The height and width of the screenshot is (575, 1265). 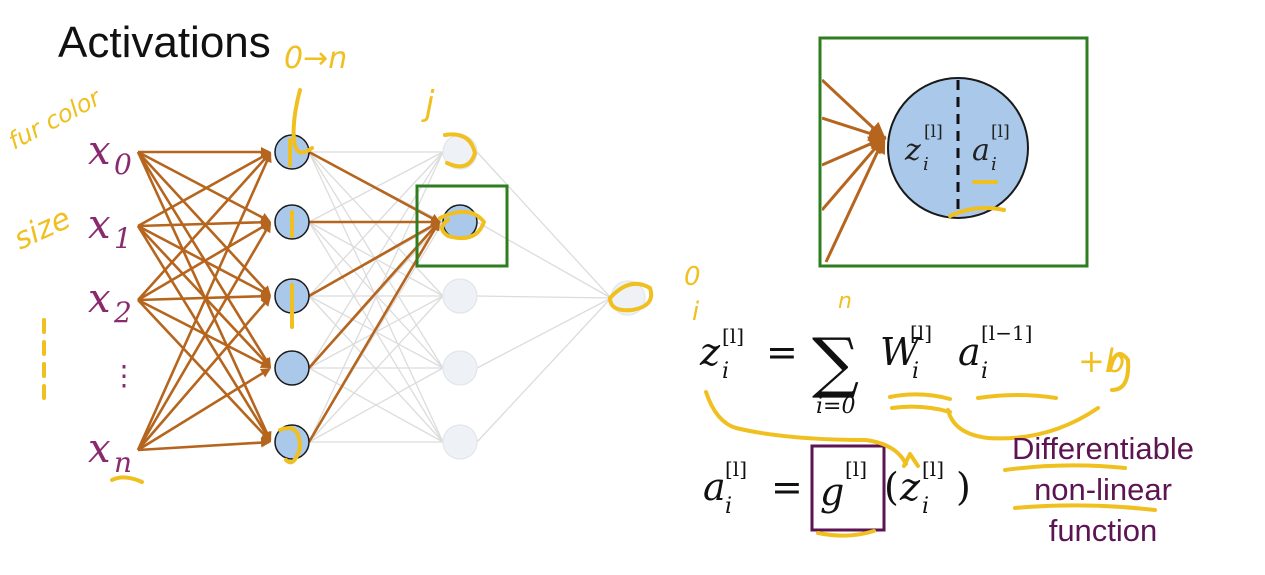 What do you see at coordinates (782, 352) in the screenshot?
I see `eq1-equals: =` at bounding box center [782, 352].